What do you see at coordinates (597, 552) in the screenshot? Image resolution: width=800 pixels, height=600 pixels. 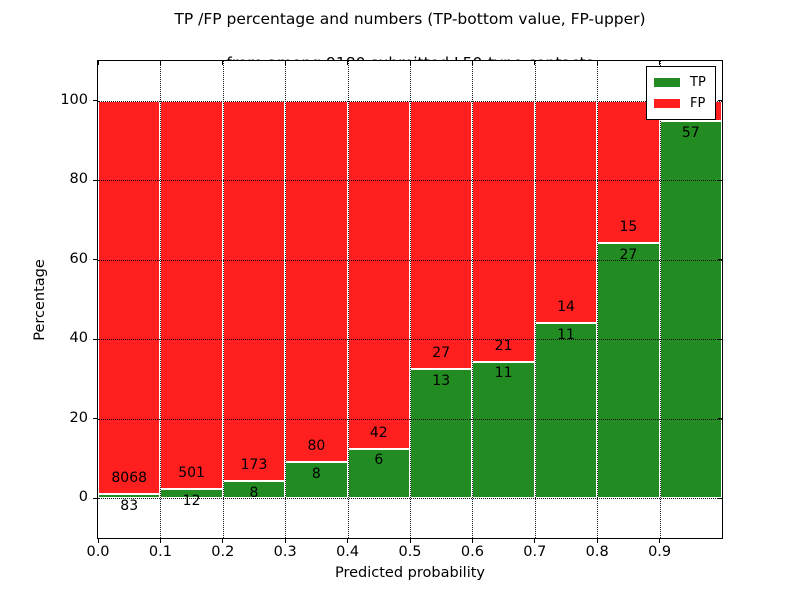 I see `x-tick-label: 0.8` at bounding box center [597, 552].